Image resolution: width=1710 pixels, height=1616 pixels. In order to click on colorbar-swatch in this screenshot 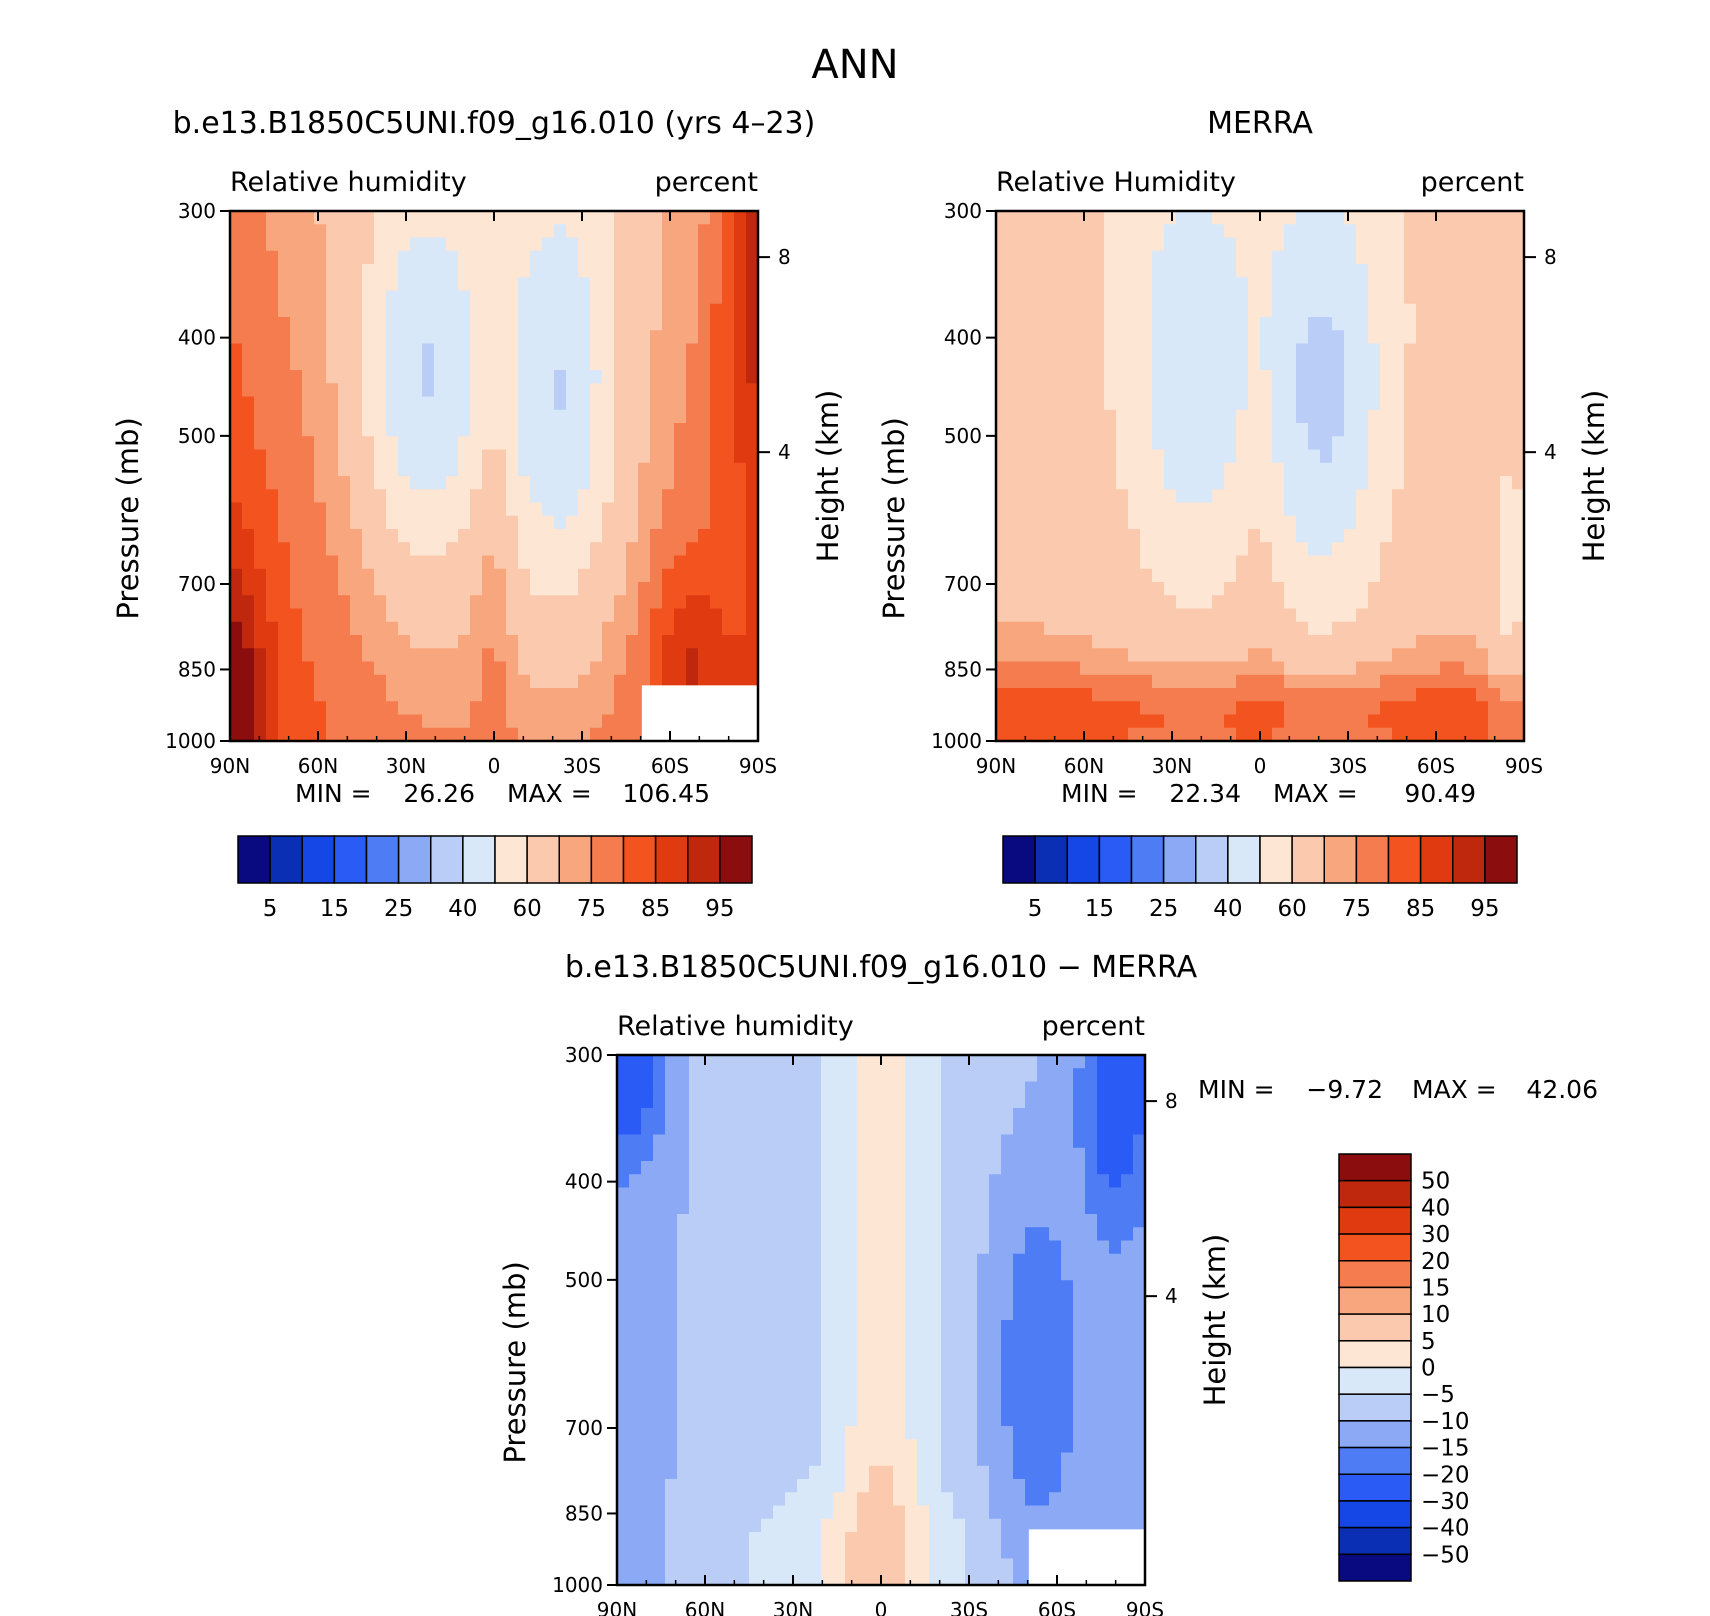, I will do `click(254, 859)`.